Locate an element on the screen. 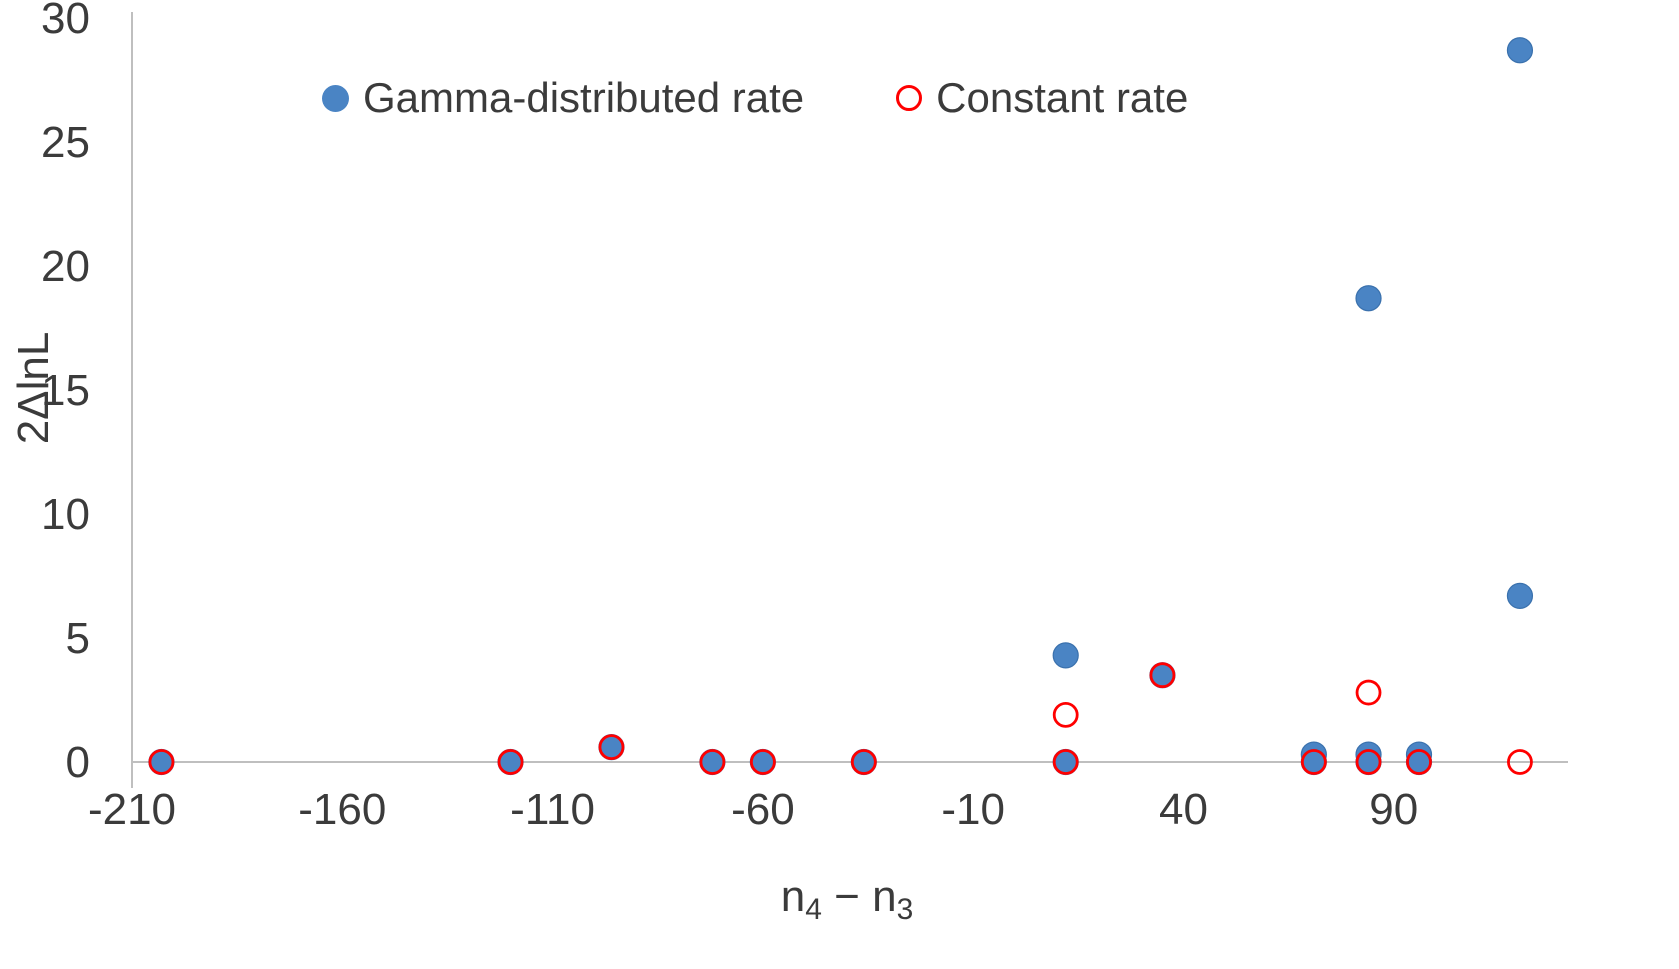  x-tick-label: -60 is located at coordinates (763, 809).